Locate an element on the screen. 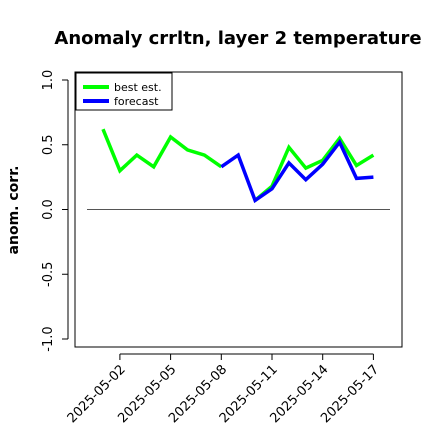  legend-box is located at coordinates (124, 91).